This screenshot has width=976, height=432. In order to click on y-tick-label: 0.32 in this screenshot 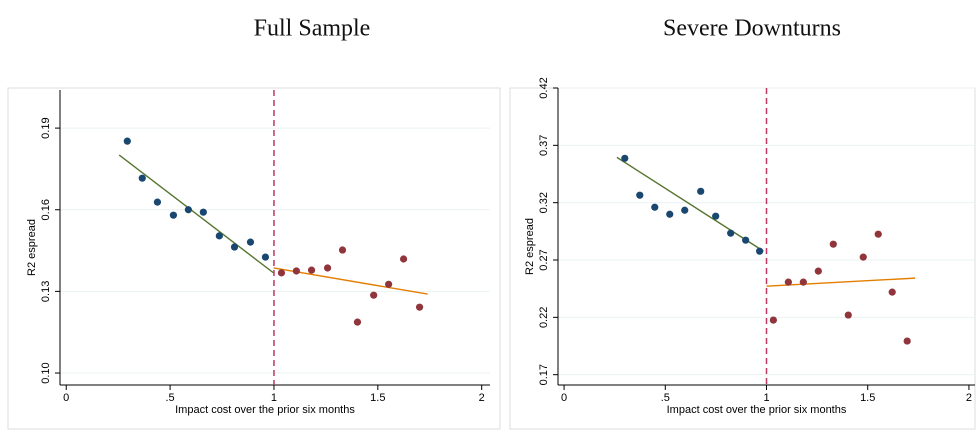, I will do `click(544, 202)`.